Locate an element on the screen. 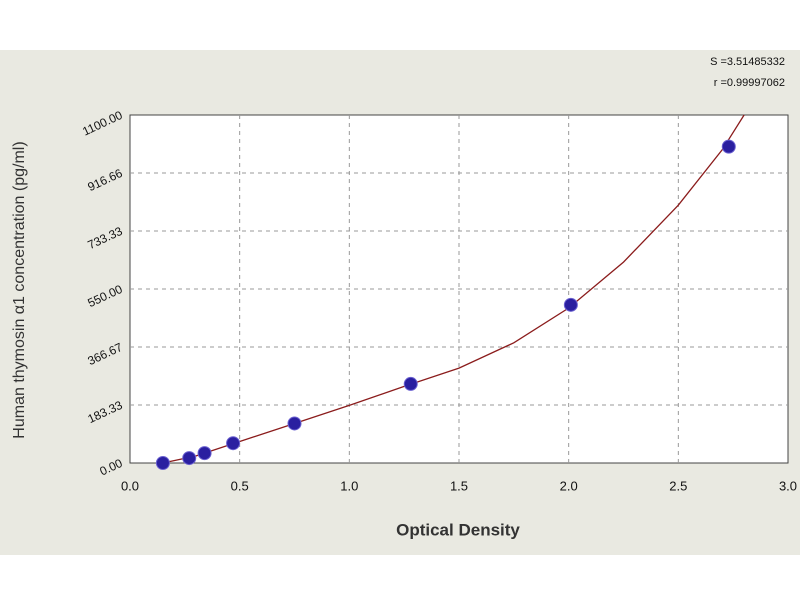 The height and width of the screenshot is (600, 800). x-tick-label: 1.0 is located at coordinates (349, 485).